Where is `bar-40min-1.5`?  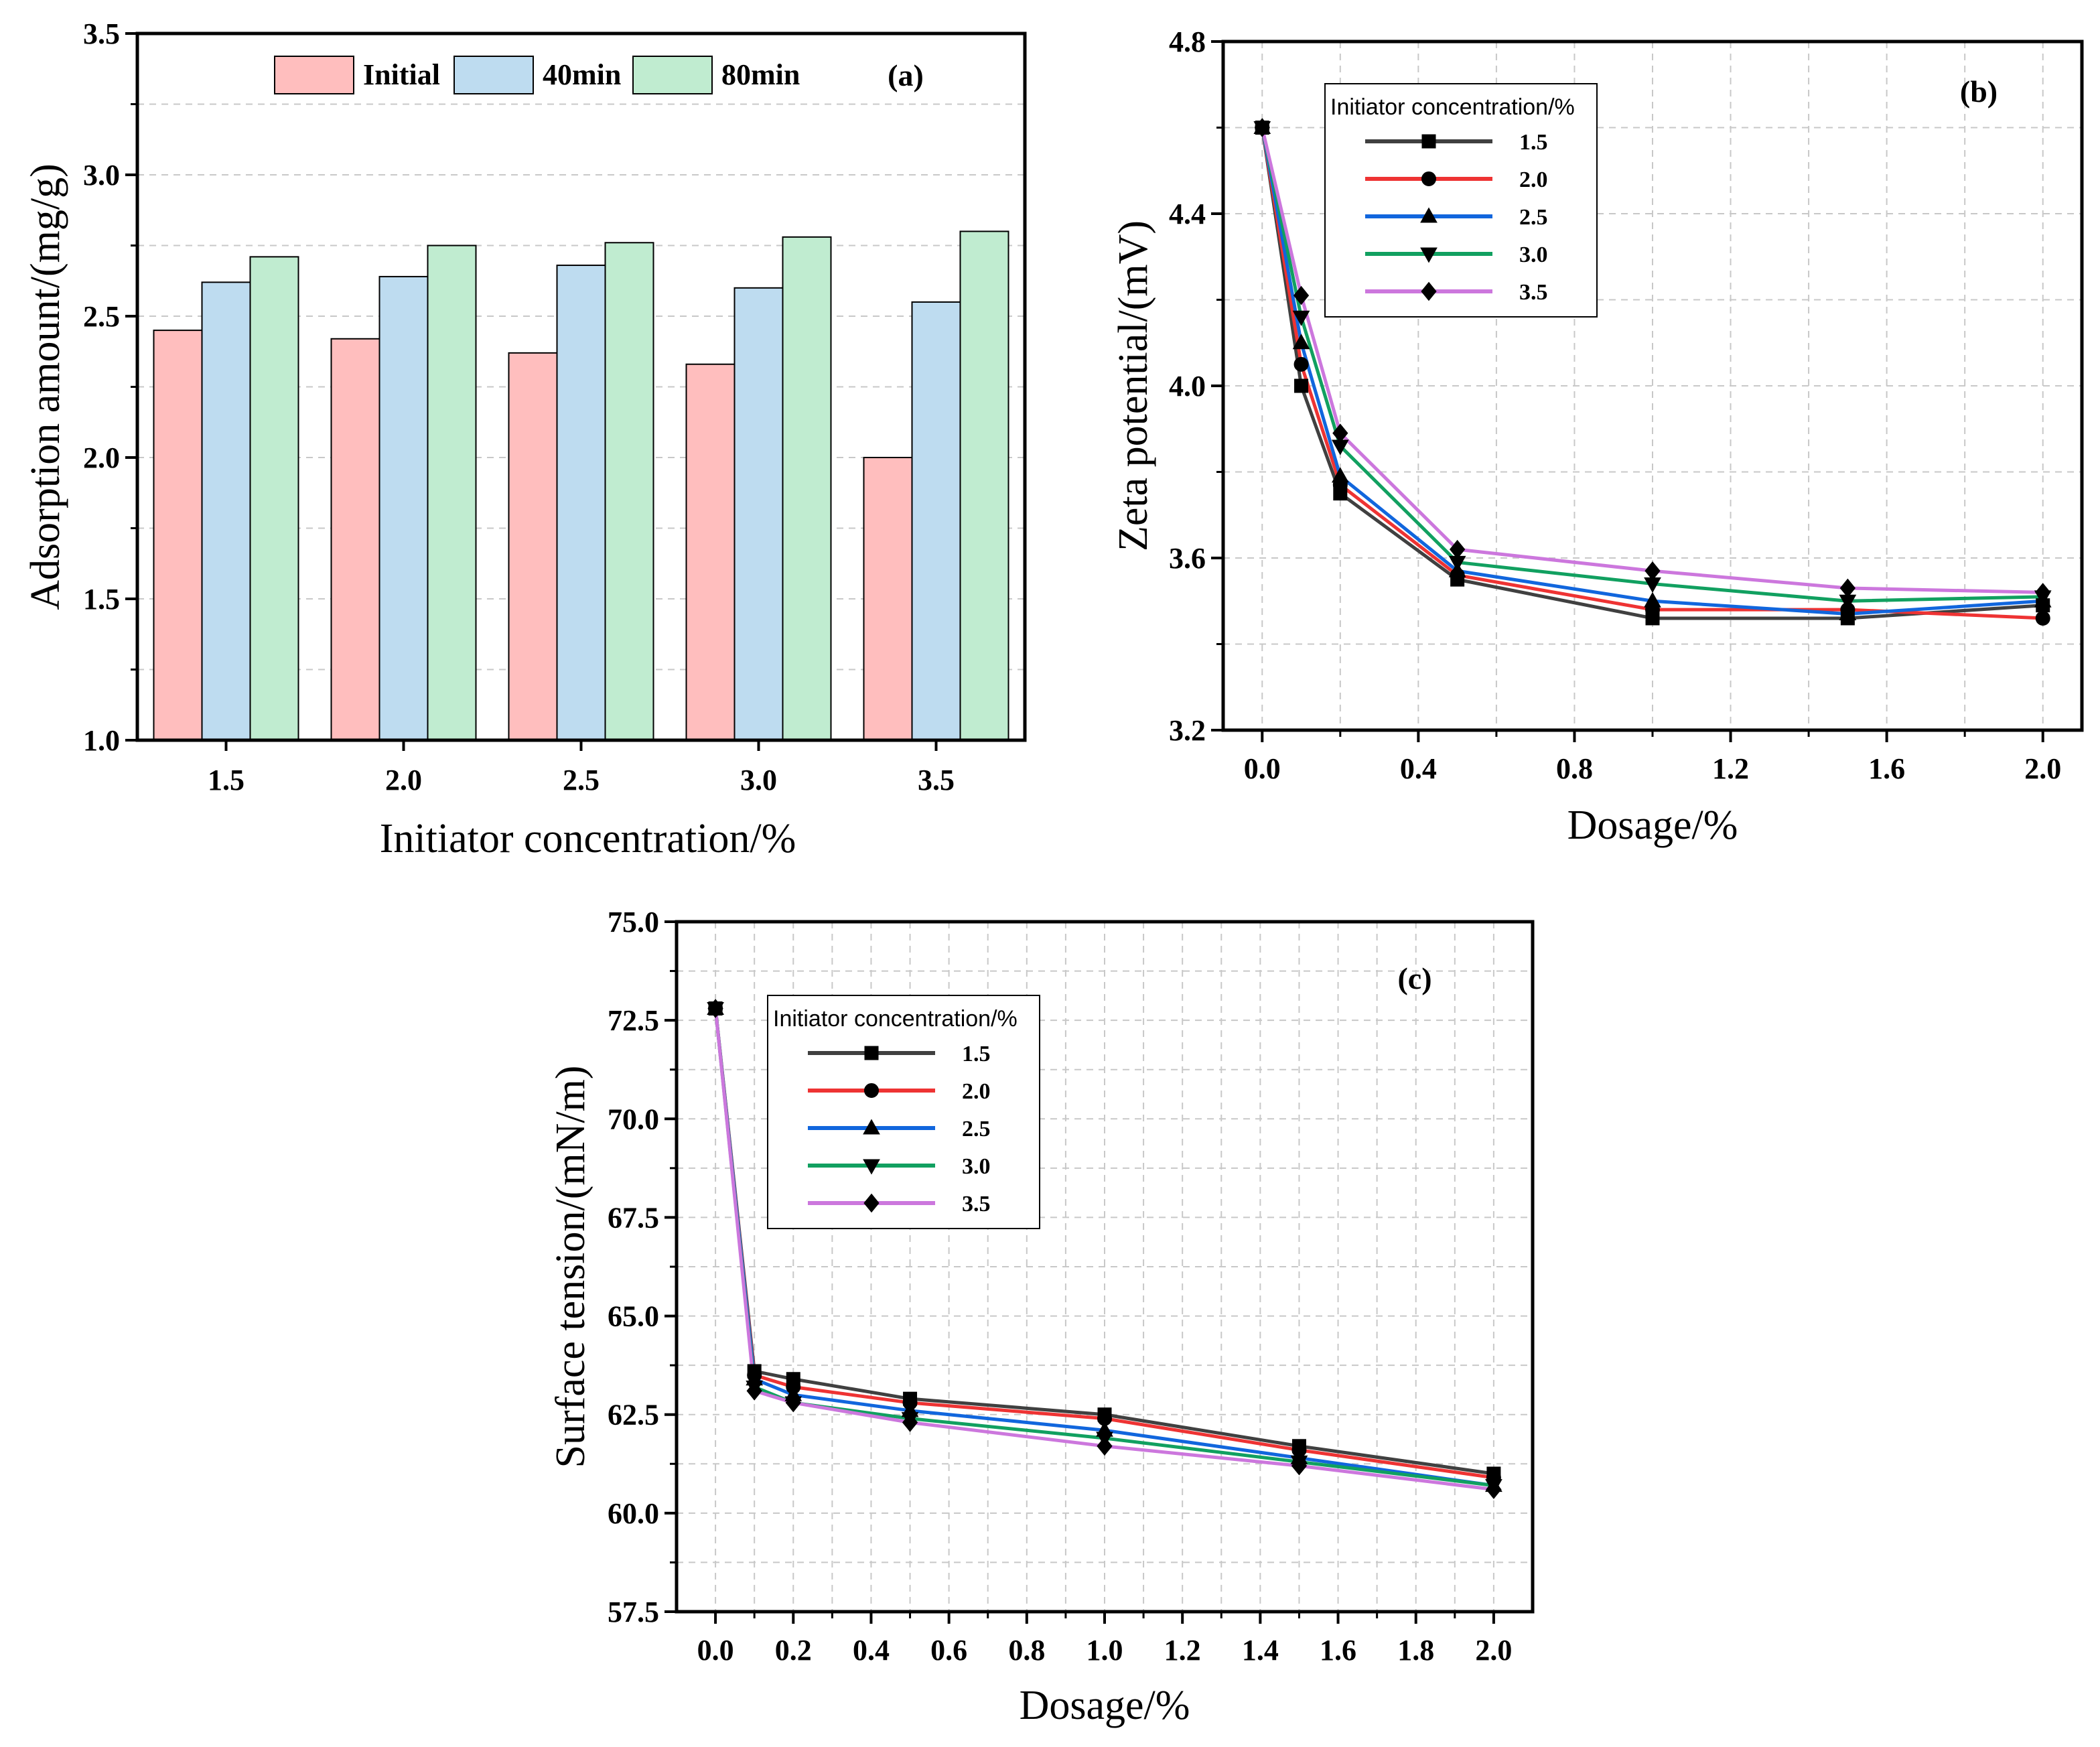
bar-40min-1.5 is located at coordinates (226, 511).